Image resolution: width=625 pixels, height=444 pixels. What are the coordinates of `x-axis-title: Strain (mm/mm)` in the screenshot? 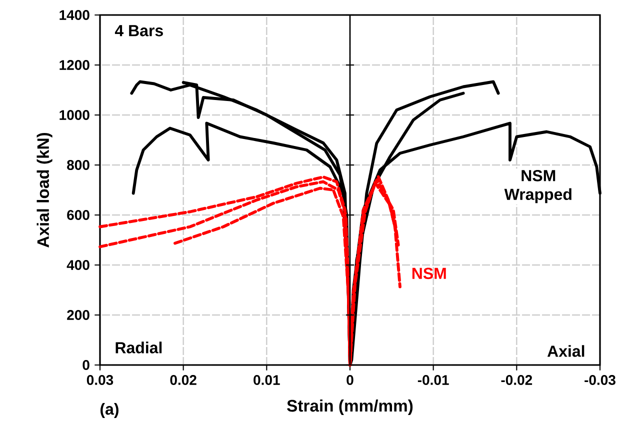 It's located at (350, 407).